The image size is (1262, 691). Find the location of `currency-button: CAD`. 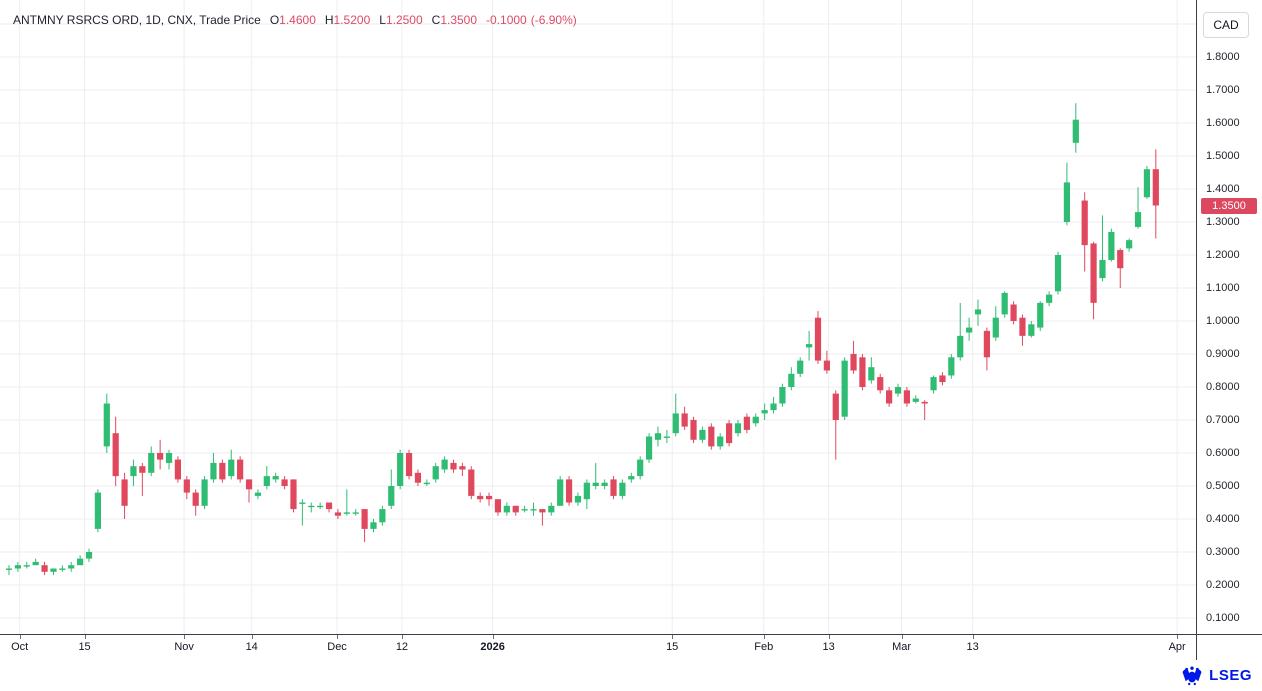

currency-button: CAD is located at coordinates (1226, 25).